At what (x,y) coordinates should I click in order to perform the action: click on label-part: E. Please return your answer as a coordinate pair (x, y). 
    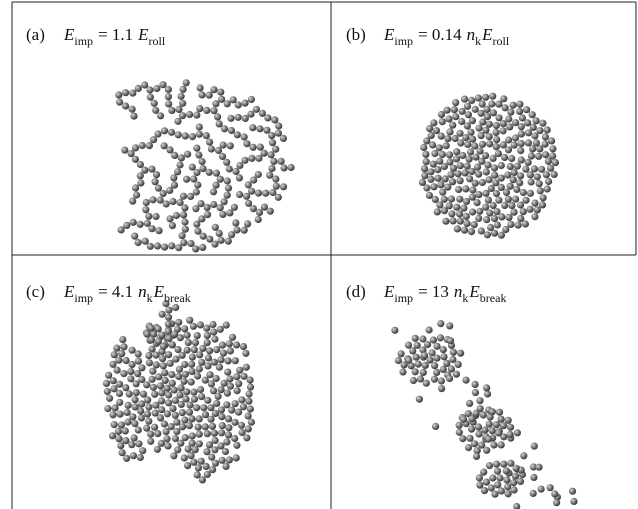
    Looking at the image, I should click on (389, 291).